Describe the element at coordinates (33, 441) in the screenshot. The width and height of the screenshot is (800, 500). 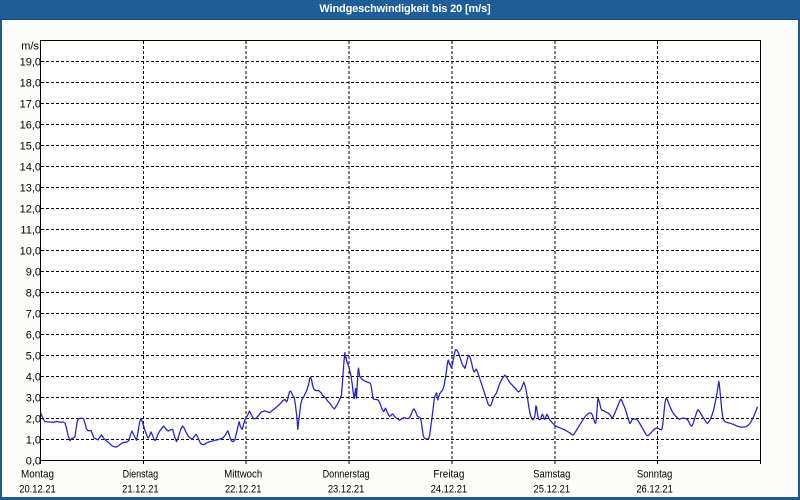
I see `svg-text: 1,0` at that location.